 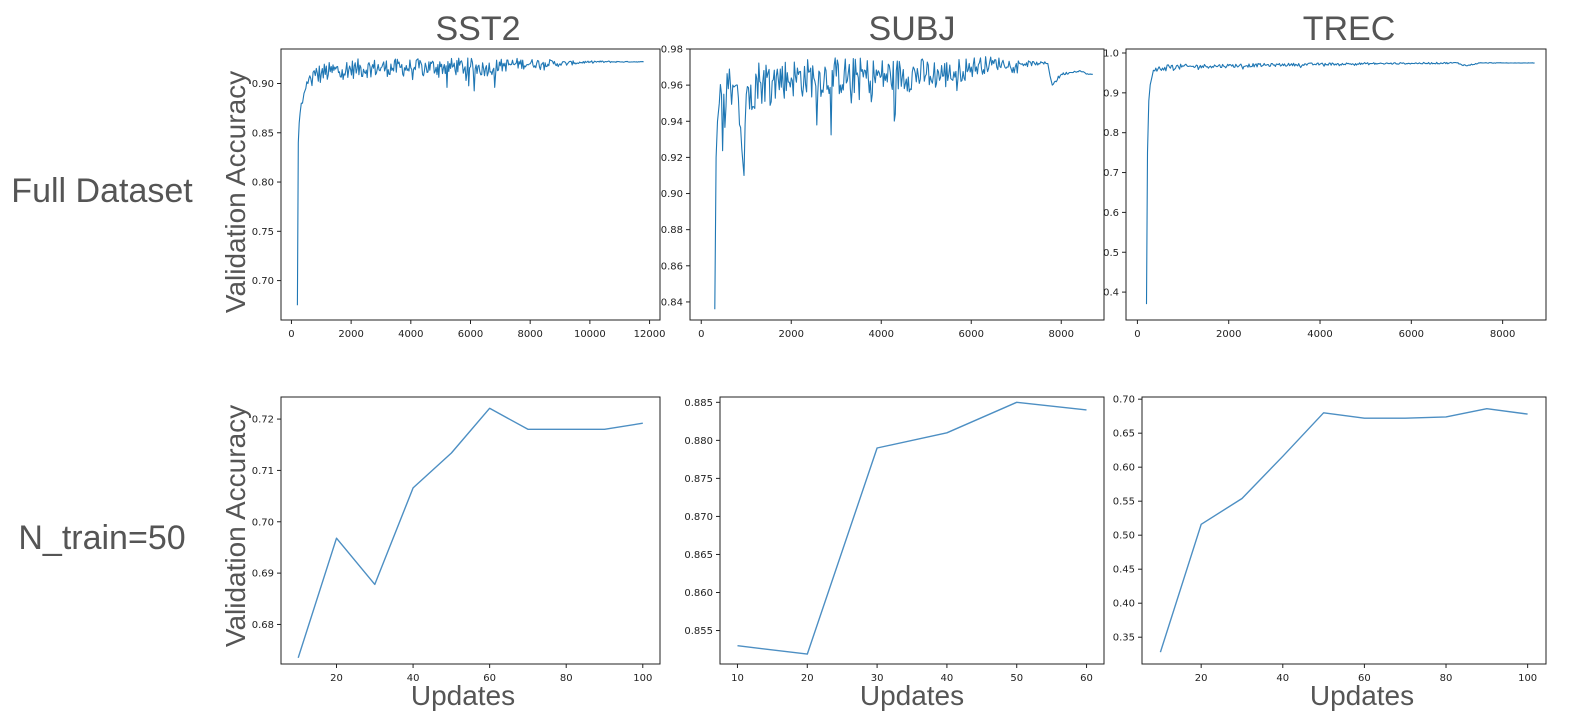 What do you see at coordinates (1446, 678) in the screenshot?
I see `x-tick-label-trec-n50: 80` at bounding box center [1446, 678].